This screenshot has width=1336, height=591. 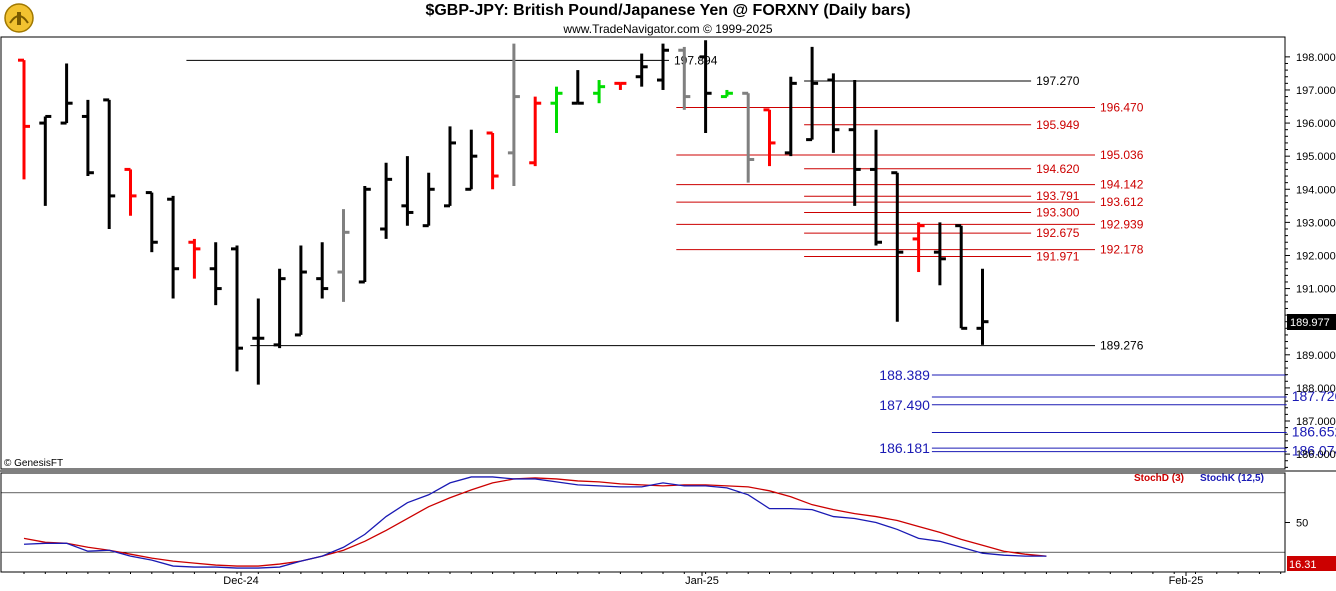 I want to click on stochd-legend: StochD (3), so click(x=1159, y=478).